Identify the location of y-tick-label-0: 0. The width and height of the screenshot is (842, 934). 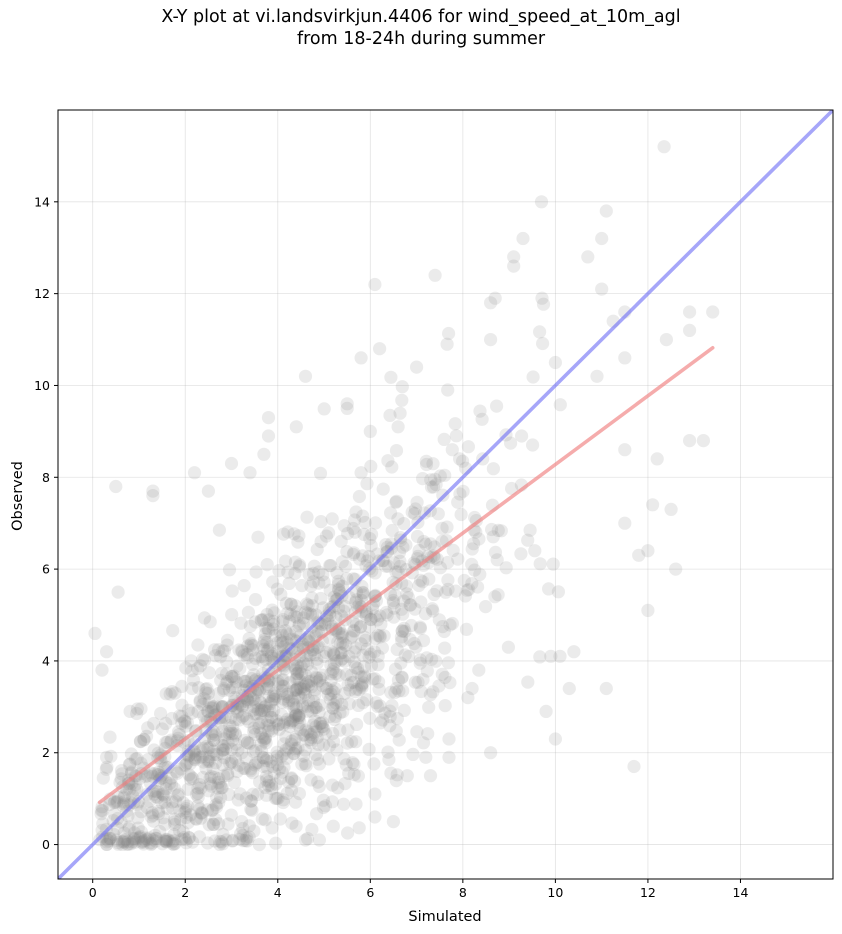
(46, 844).